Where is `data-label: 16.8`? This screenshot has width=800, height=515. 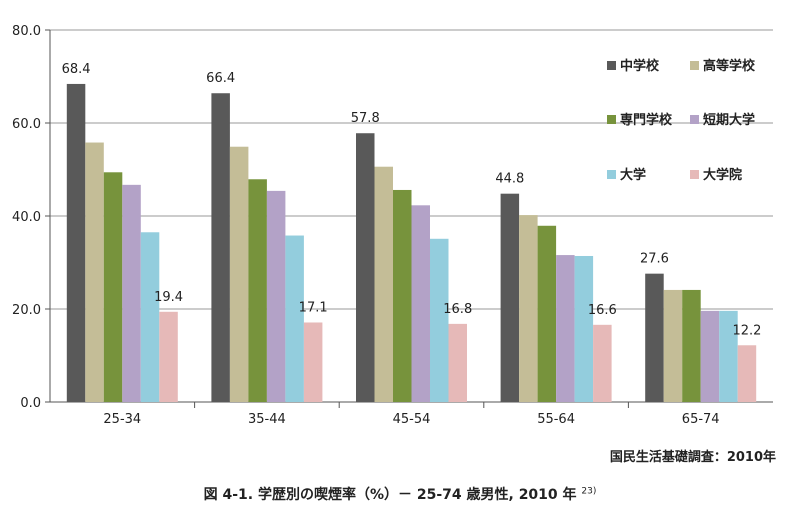
data-label: 16.8 is located at coordinates (457, 309).